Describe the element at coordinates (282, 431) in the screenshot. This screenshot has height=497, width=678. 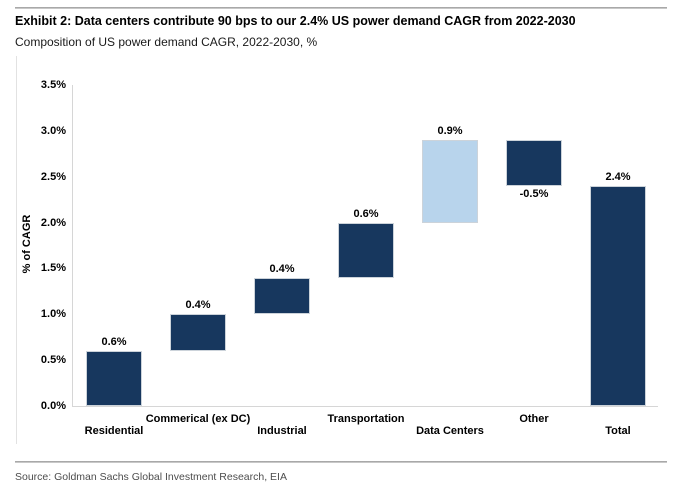
I see `x-axis-category-label-industrial: Industrial` at that location.